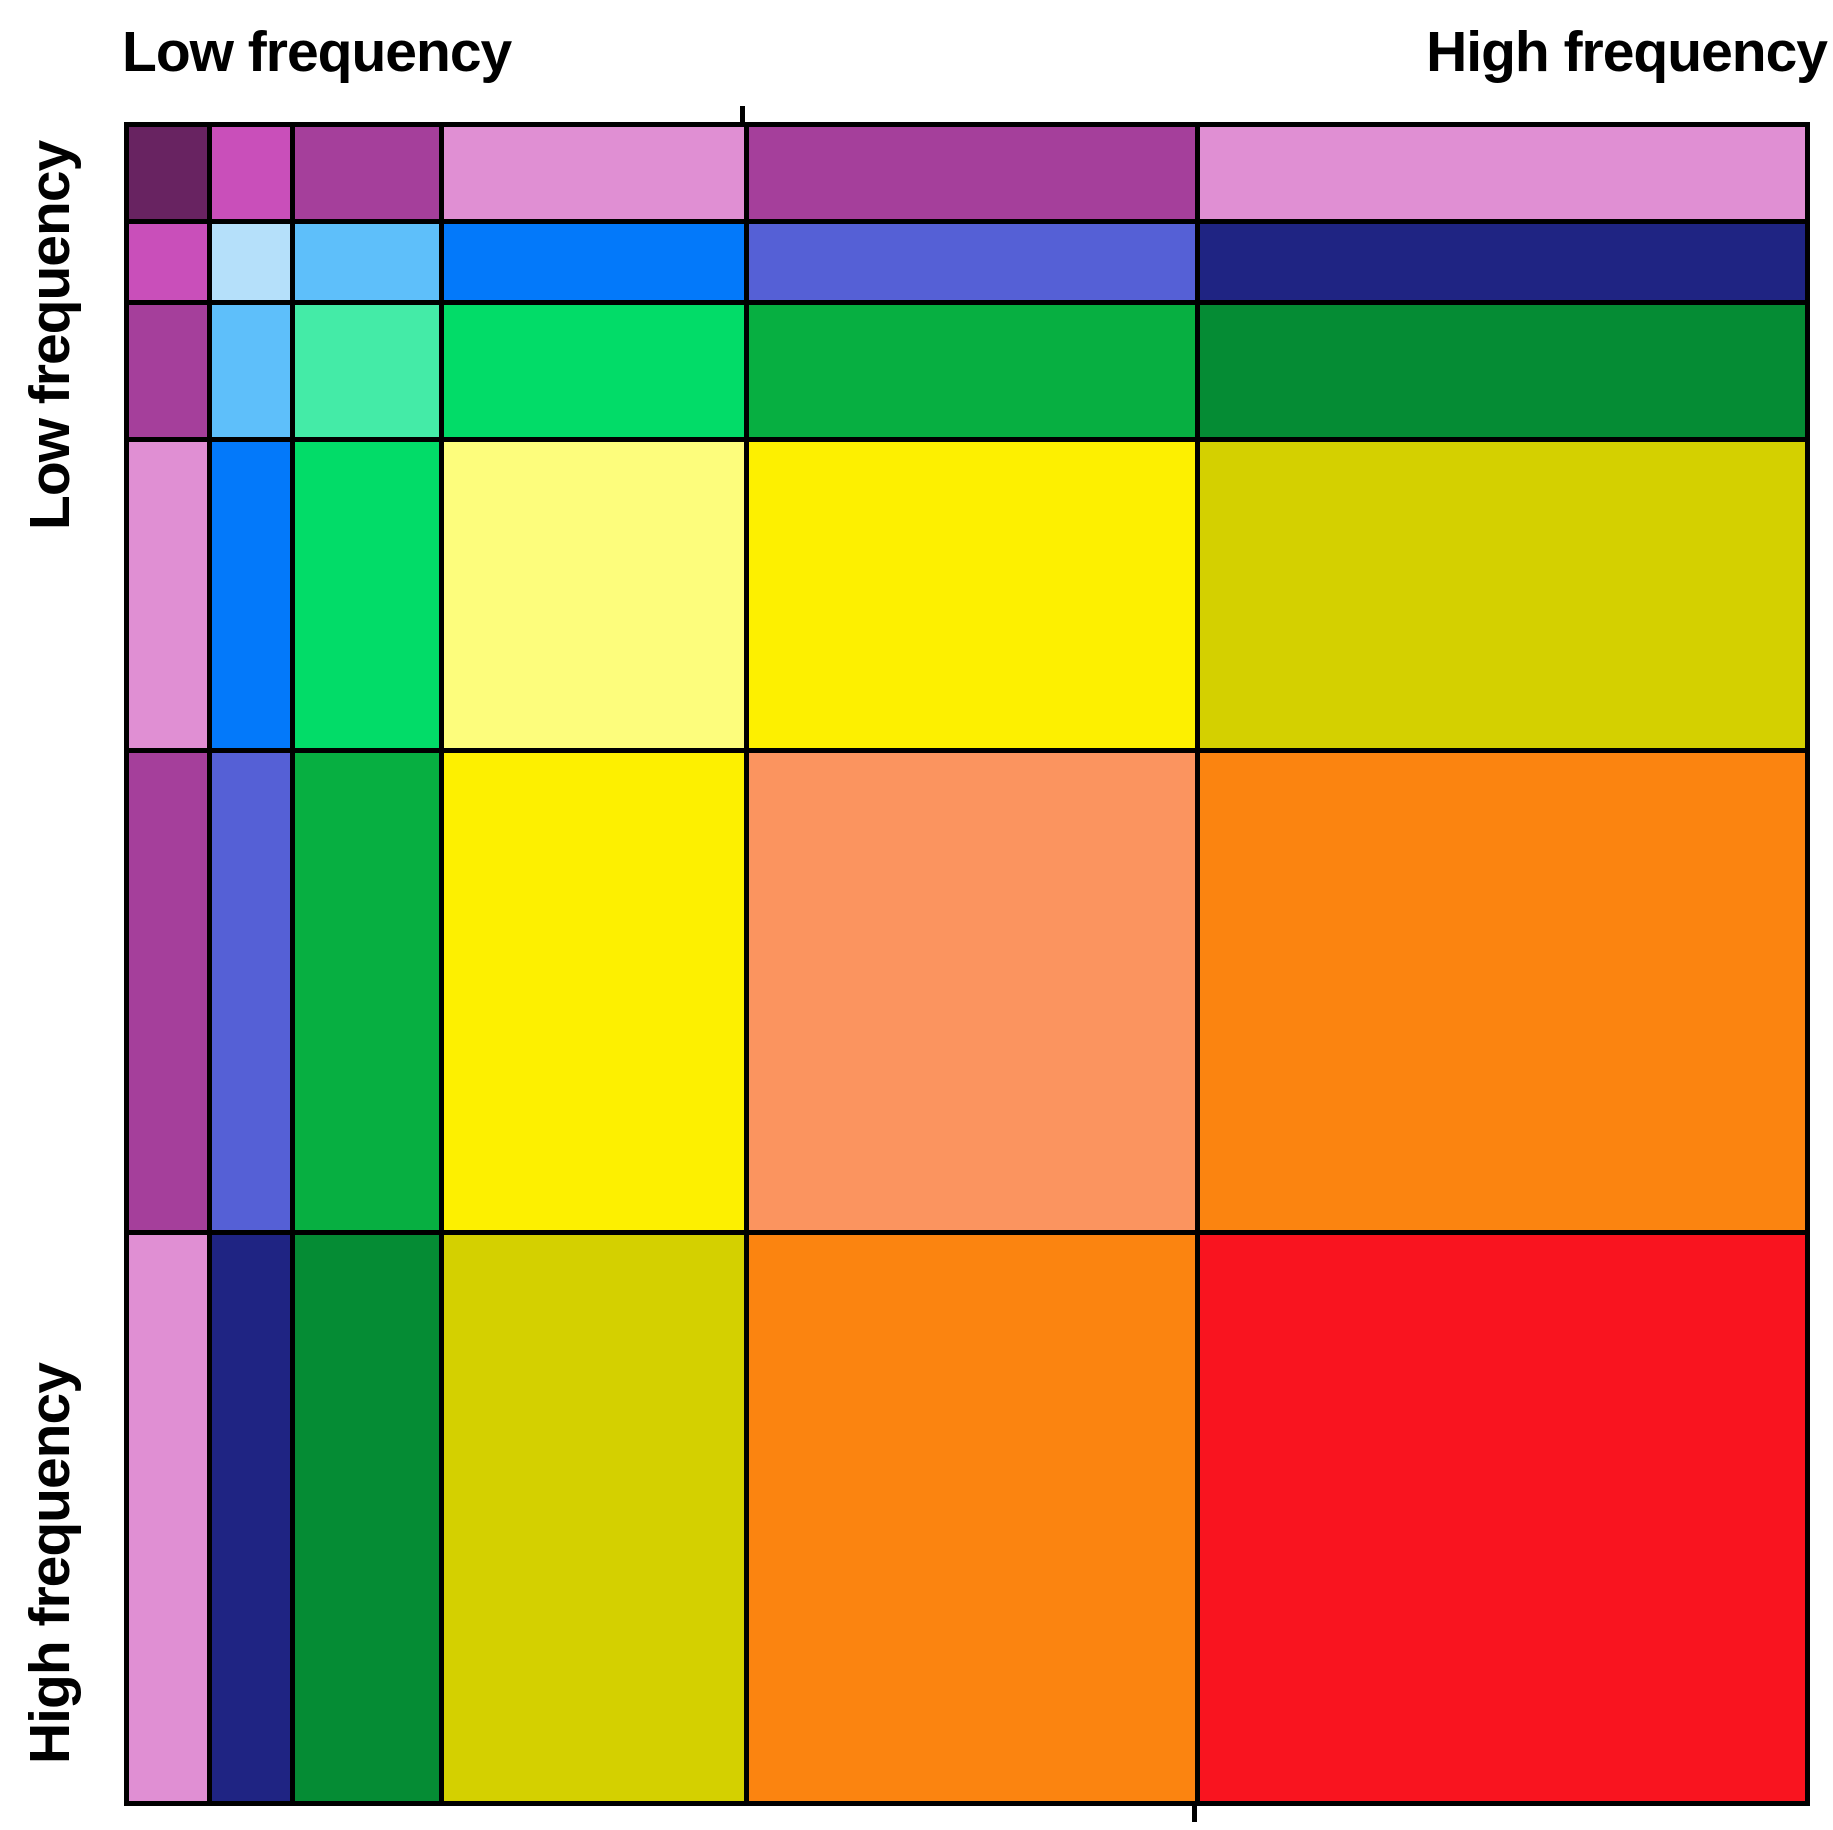 The width and height of the screenshot is (1833, 1830). Describe the element at coordinates (1502, 595) in the screenshot. I see `matrix-cell-r4-c6` at that location.